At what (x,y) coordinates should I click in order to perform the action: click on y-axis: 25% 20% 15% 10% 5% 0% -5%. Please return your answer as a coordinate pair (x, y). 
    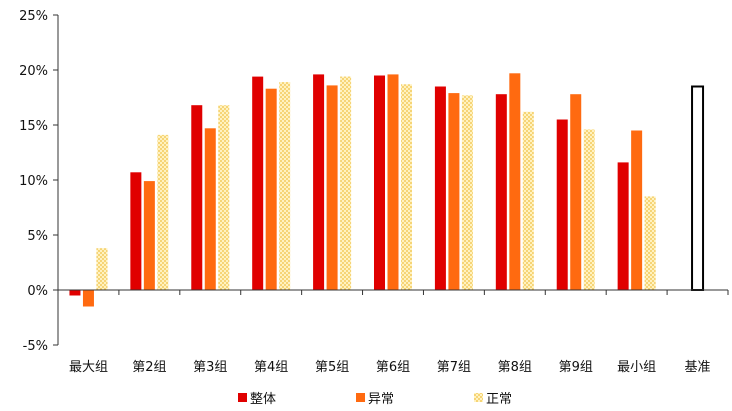
    Looking at the image, I should click on (39, 181).